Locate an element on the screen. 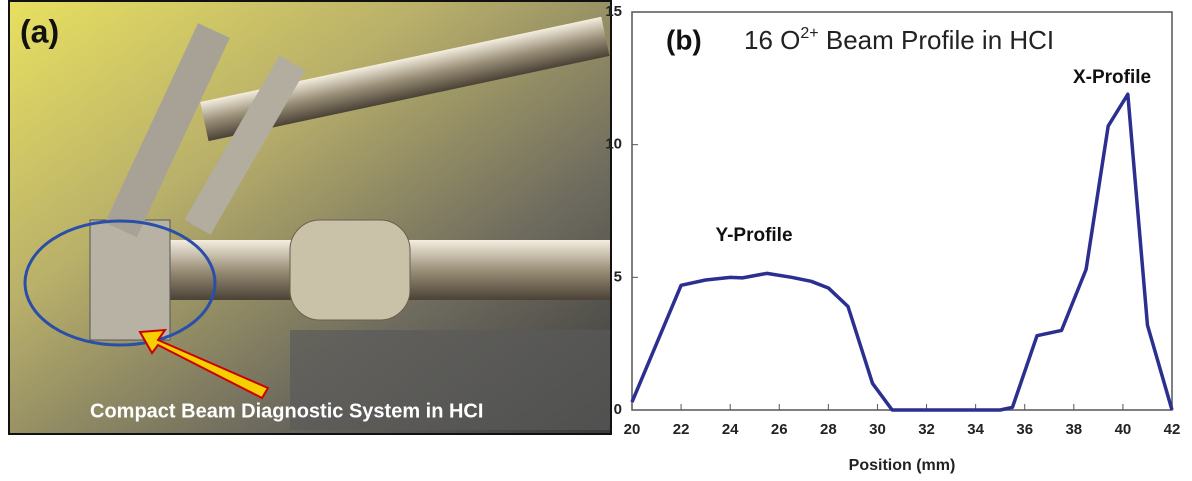 Image resolution: width=1192 pixels, height=481 pixels. y-tick-label: 15 is located at coordinates (613, 11).